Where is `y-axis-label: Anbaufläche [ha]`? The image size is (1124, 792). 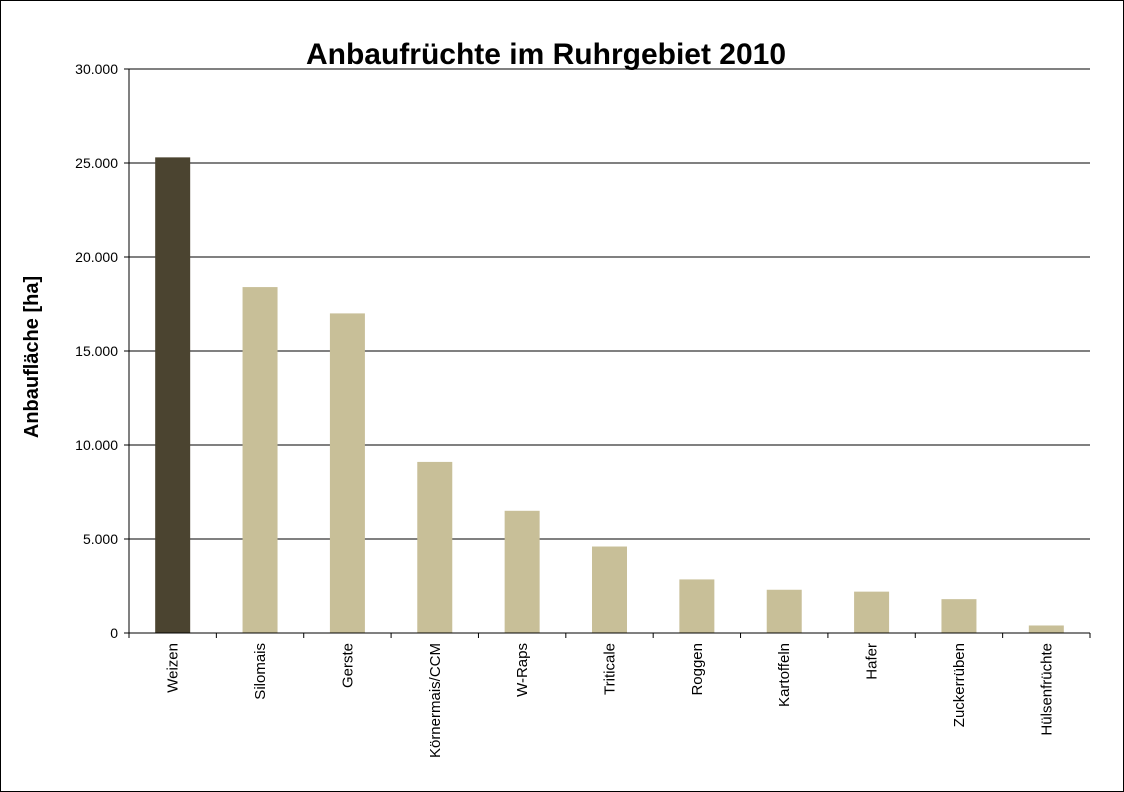 y-axis-label: Anbaufläche [ha] is located at coordinates (32, 357).